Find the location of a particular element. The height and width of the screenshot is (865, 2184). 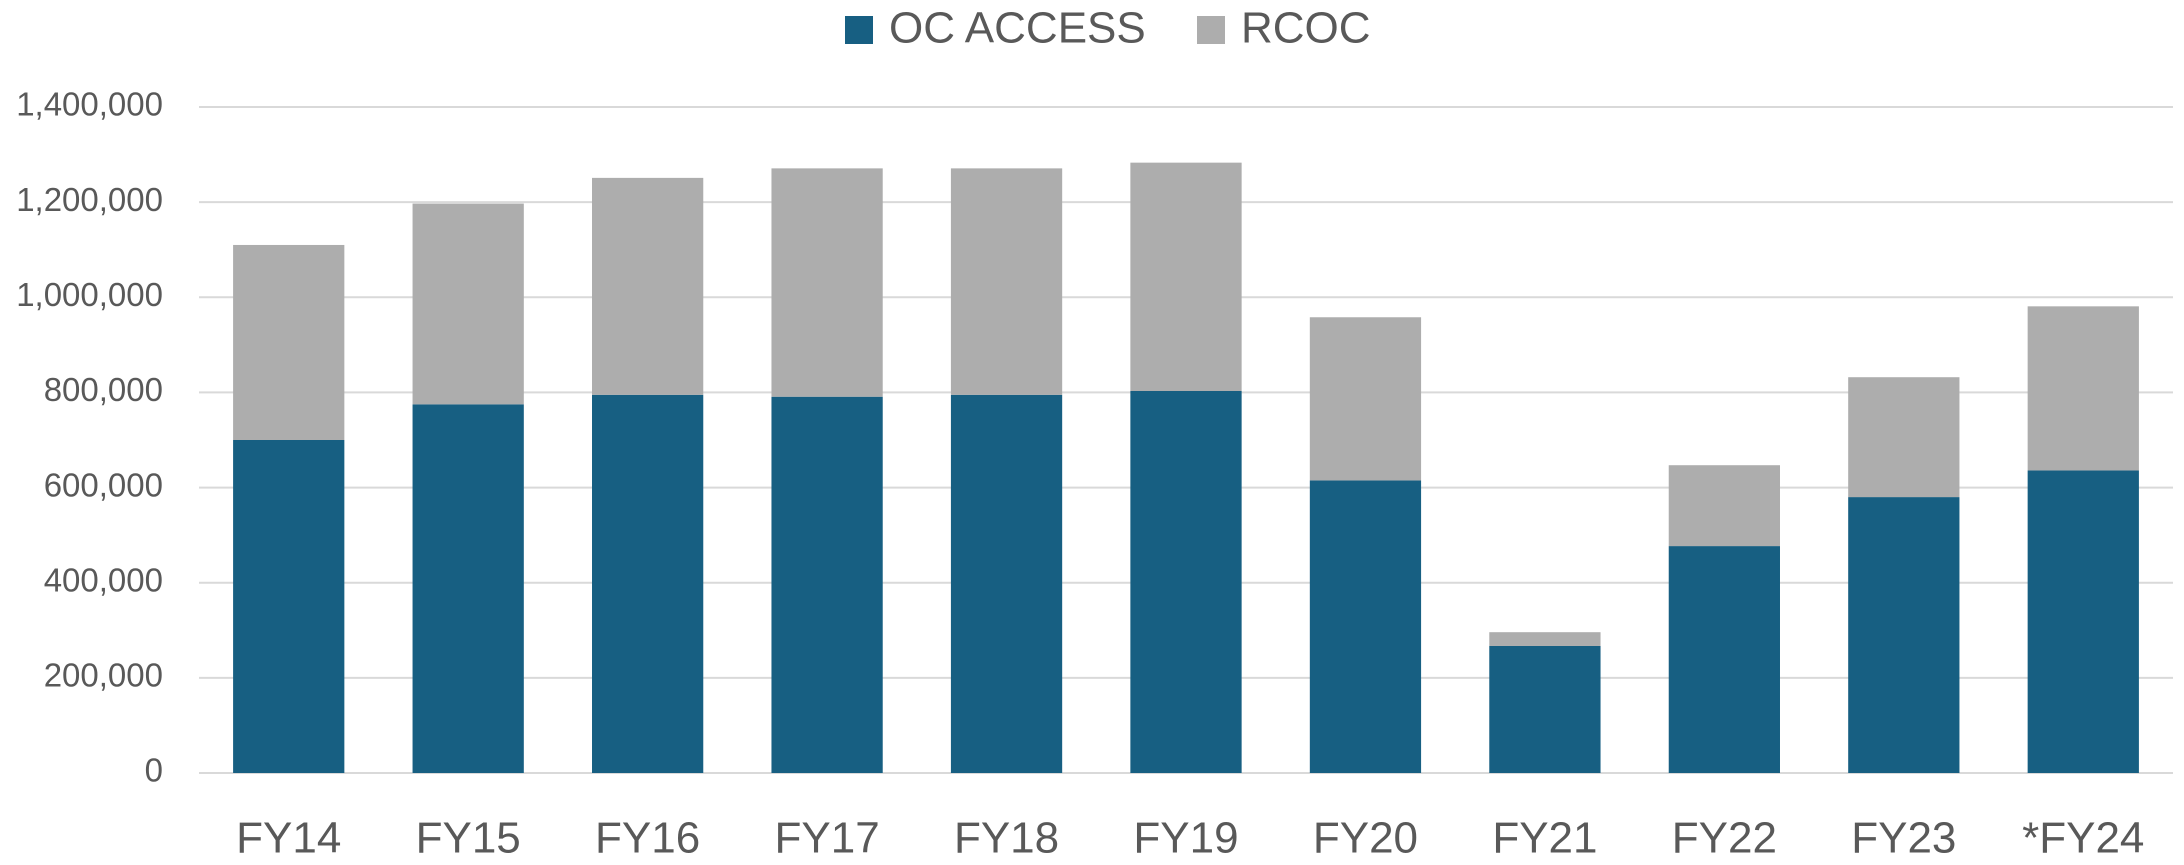

y-tick-label: 600,000 is located at coordinates (103, 484).